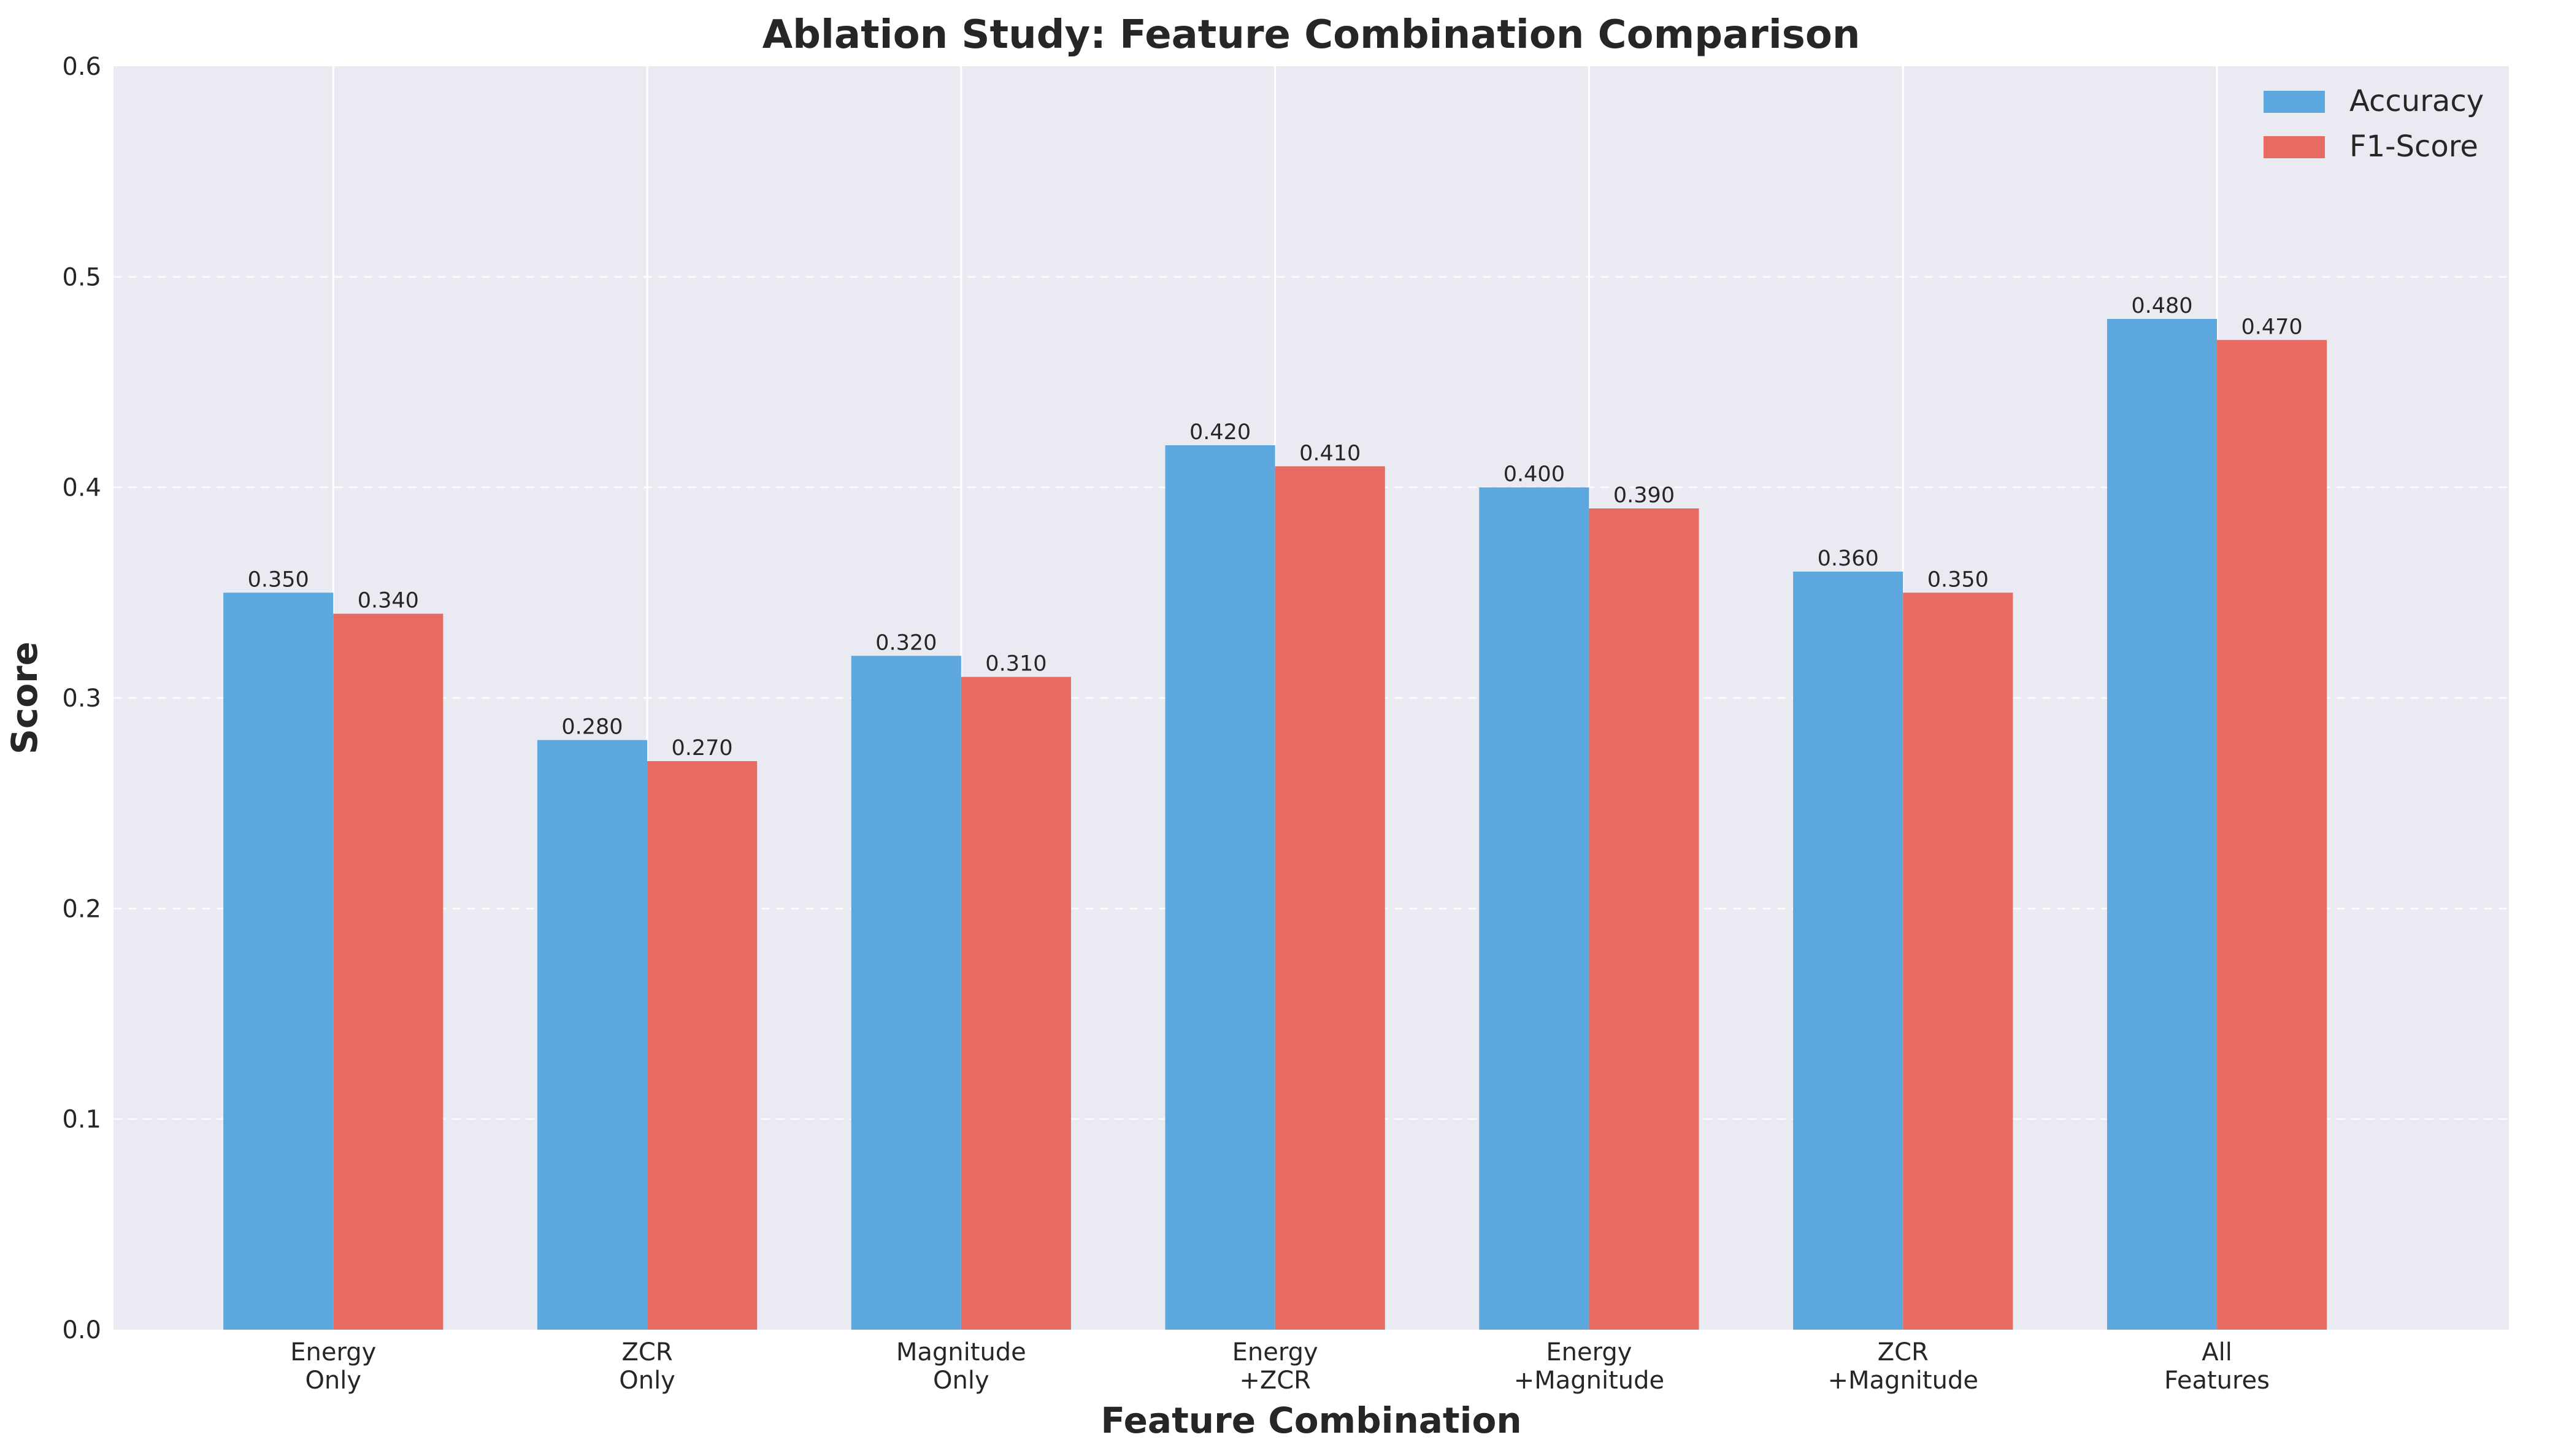  What do you see at coordinates (1644, 495) in the screenshot?
I see `data-label-f1-score: 0.390` at bounding box center [1644, 495].